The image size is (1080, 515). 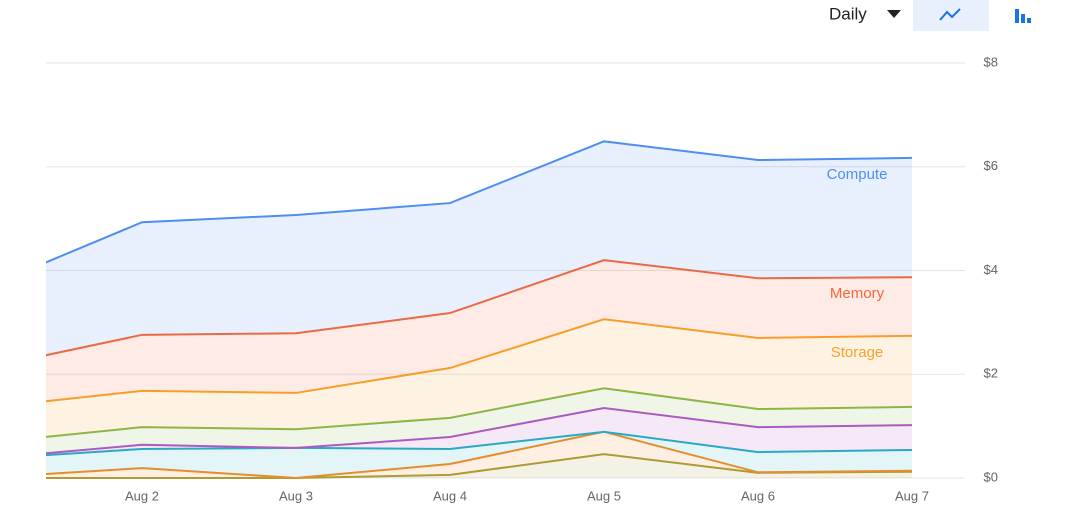 I want to click on series-label: Memory, so click(x=857, y=293).